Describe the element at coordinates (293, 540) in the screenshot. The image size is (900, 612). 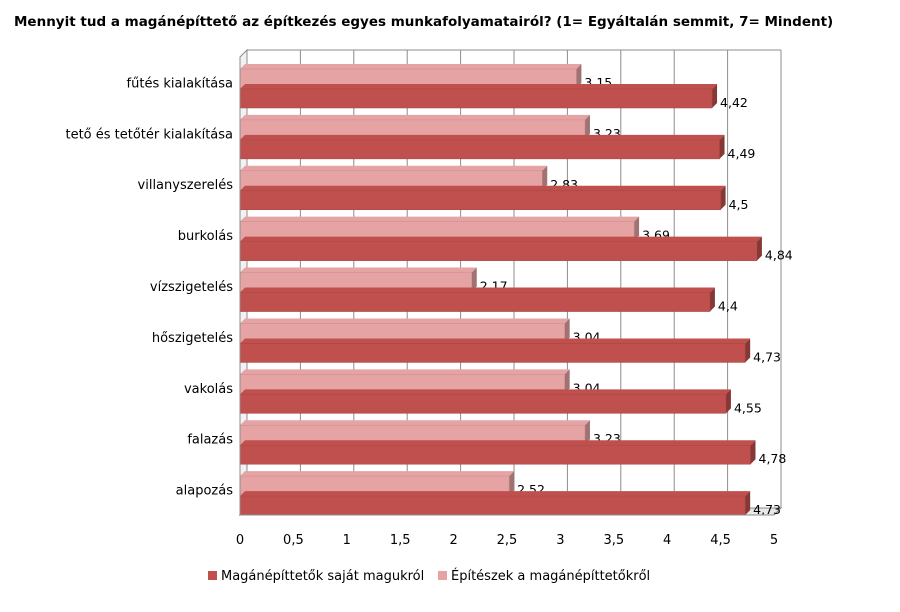
I see `x-tick-label: 0,5` at that location.